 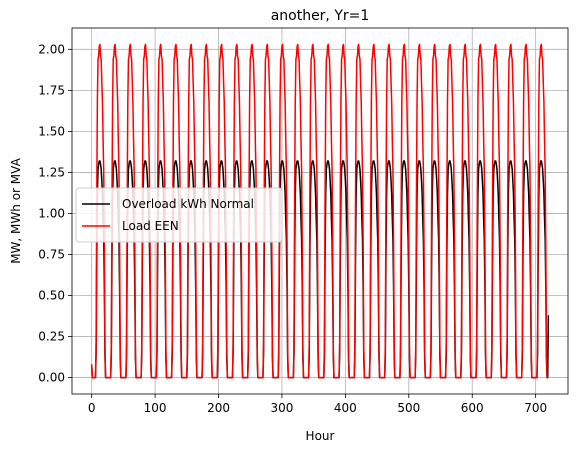 I want to click on y-tick-label: 1.00, so click(x=51, y=213).